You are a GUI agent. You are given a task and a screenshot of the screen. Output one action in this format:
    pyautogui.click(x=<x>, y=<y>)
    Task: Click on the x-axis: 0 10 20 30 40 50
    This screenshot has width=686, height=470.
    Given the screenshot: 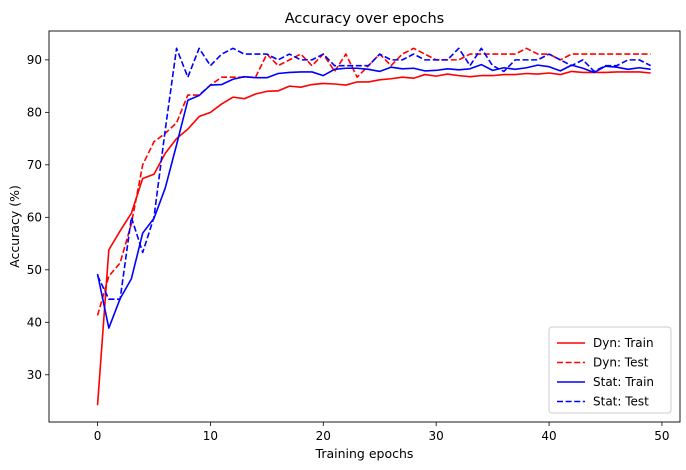 What is the action you would take?
    pyautogui.click(x=382, y=432)
    